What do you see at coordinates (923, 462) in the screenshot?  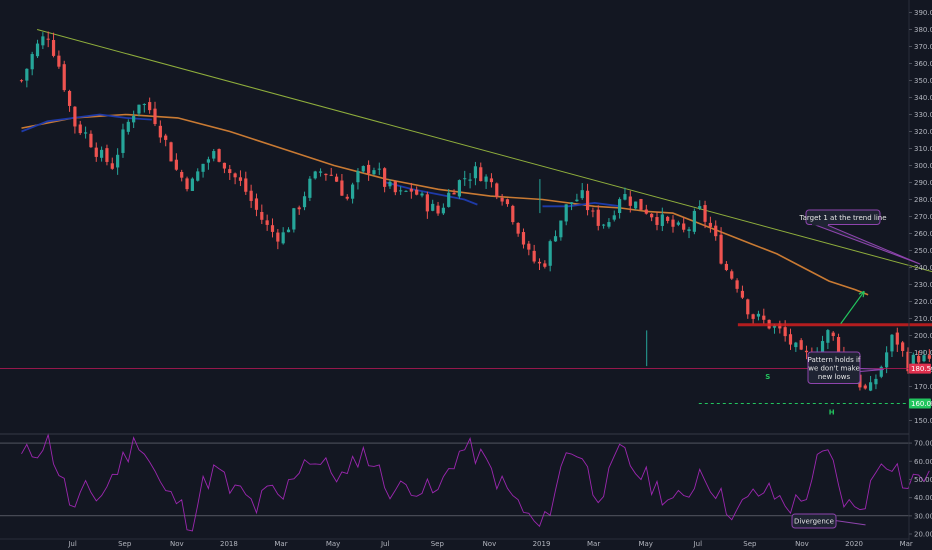 I see `rsi-tick-label: 60.00` at bounding box center [923, 462].